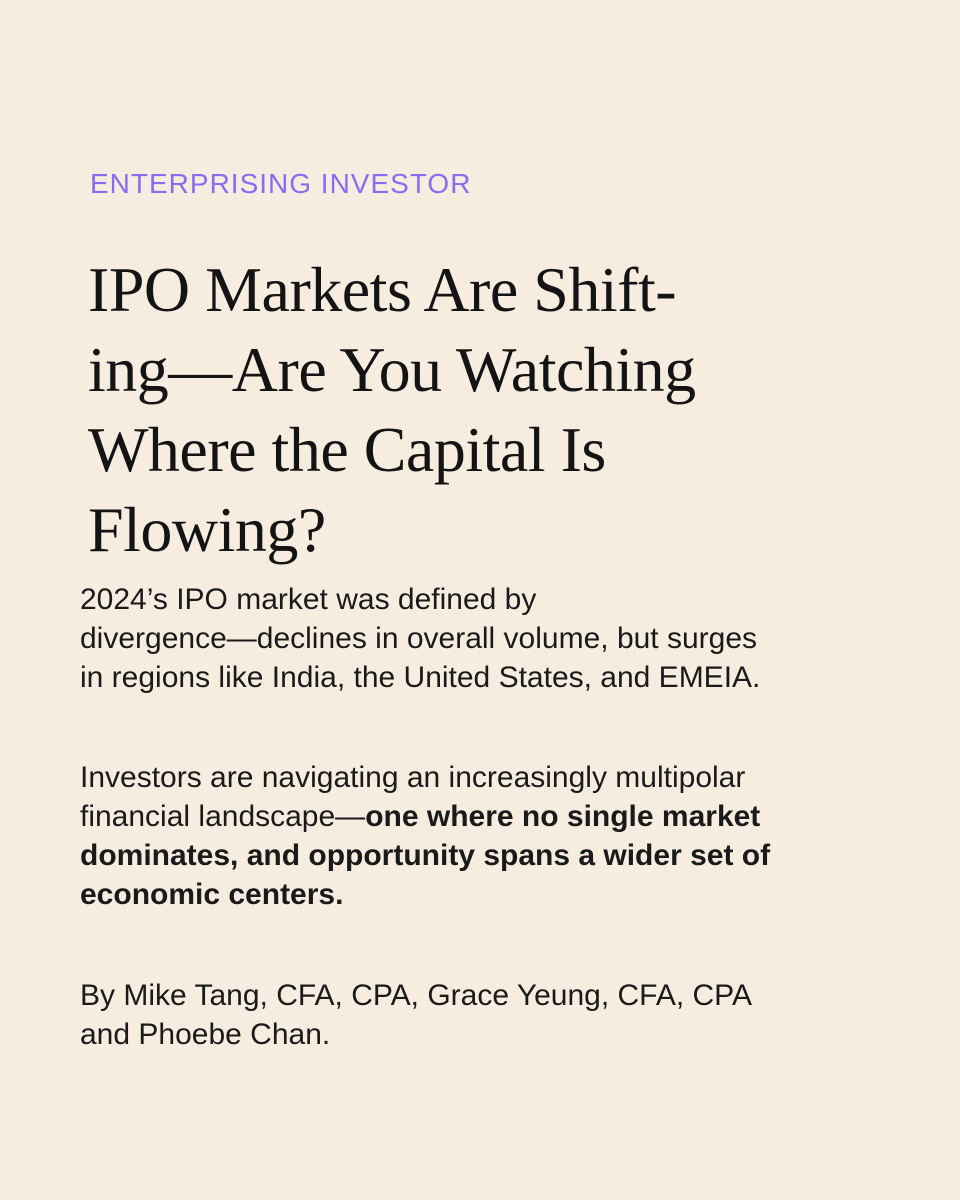 The height and width of the screenshot is (1200, 960). What do you see at coordinates (308, 599) in the screenshot?
I see `summary-line: 2024’s IPO market was defined by` at bounding box center [308, 599].